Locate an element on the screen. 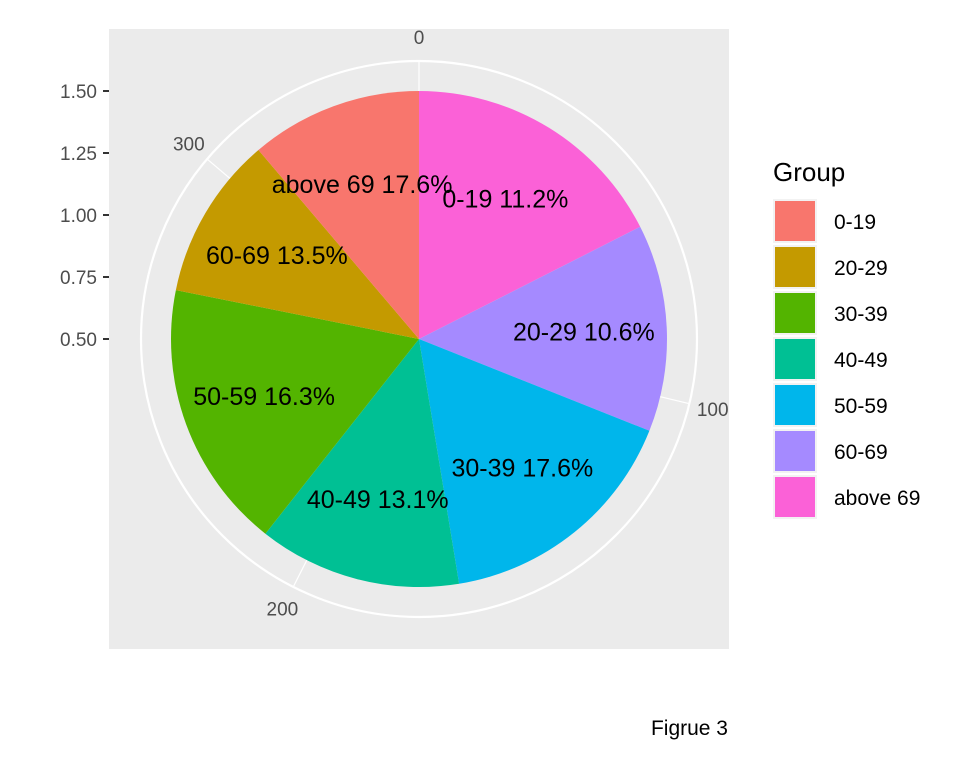  slice-label-30-39: 30-39 17.6% is located at coordinates (522, 469).